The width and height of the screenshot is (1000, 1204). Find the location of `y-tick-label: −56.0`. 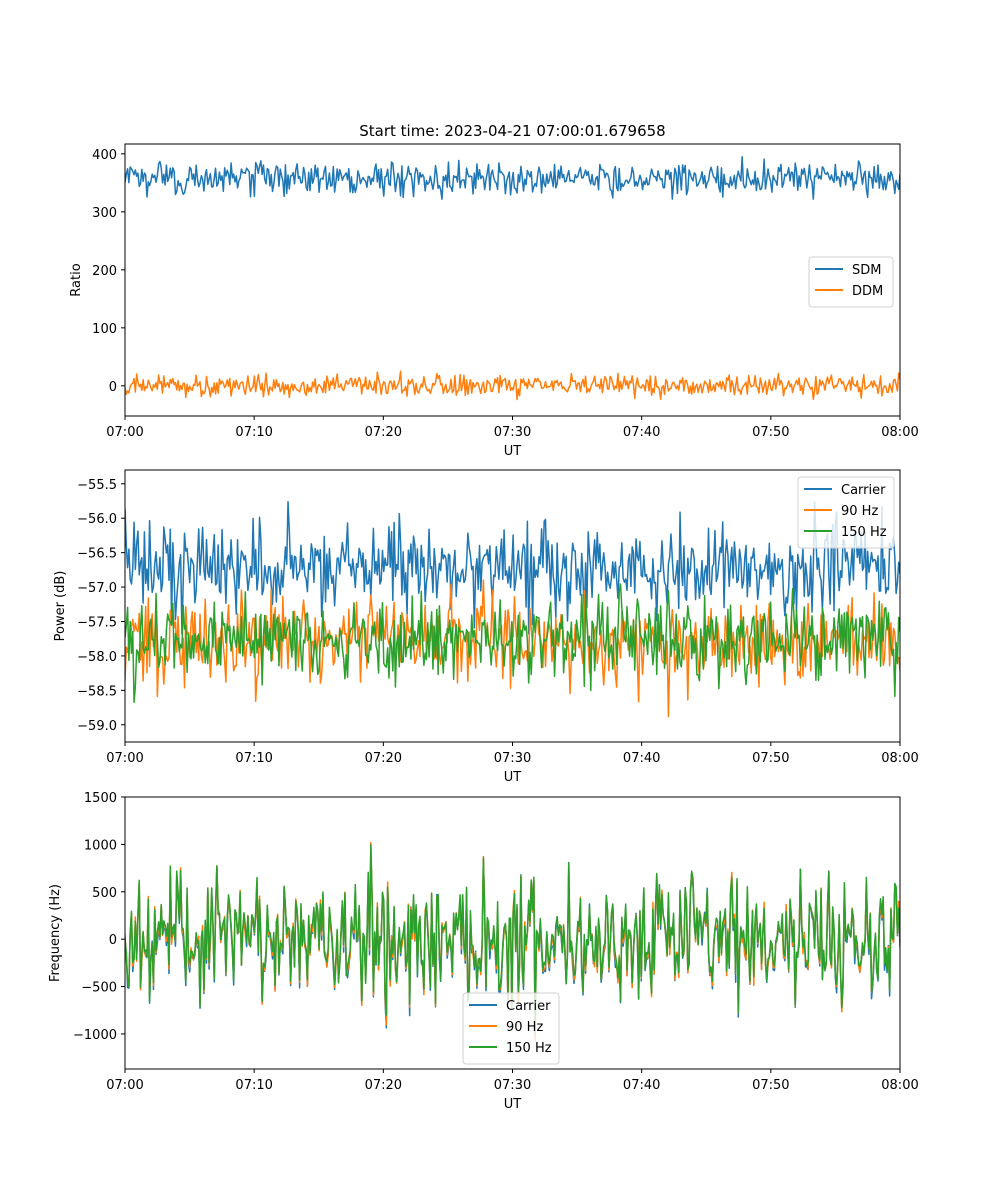

y-tick-label: −56.0 is located at coordinates (97, 519).